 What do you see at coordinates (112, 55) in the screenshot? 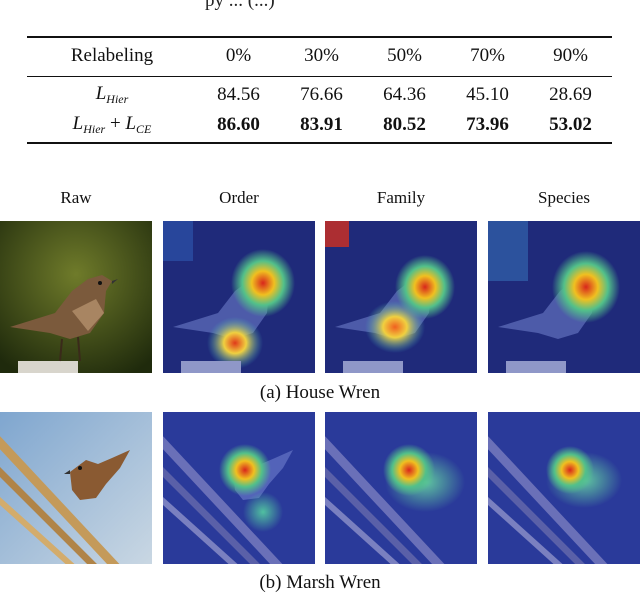
I see `header-cell: Relabeling` at bounding box center [112, 55].